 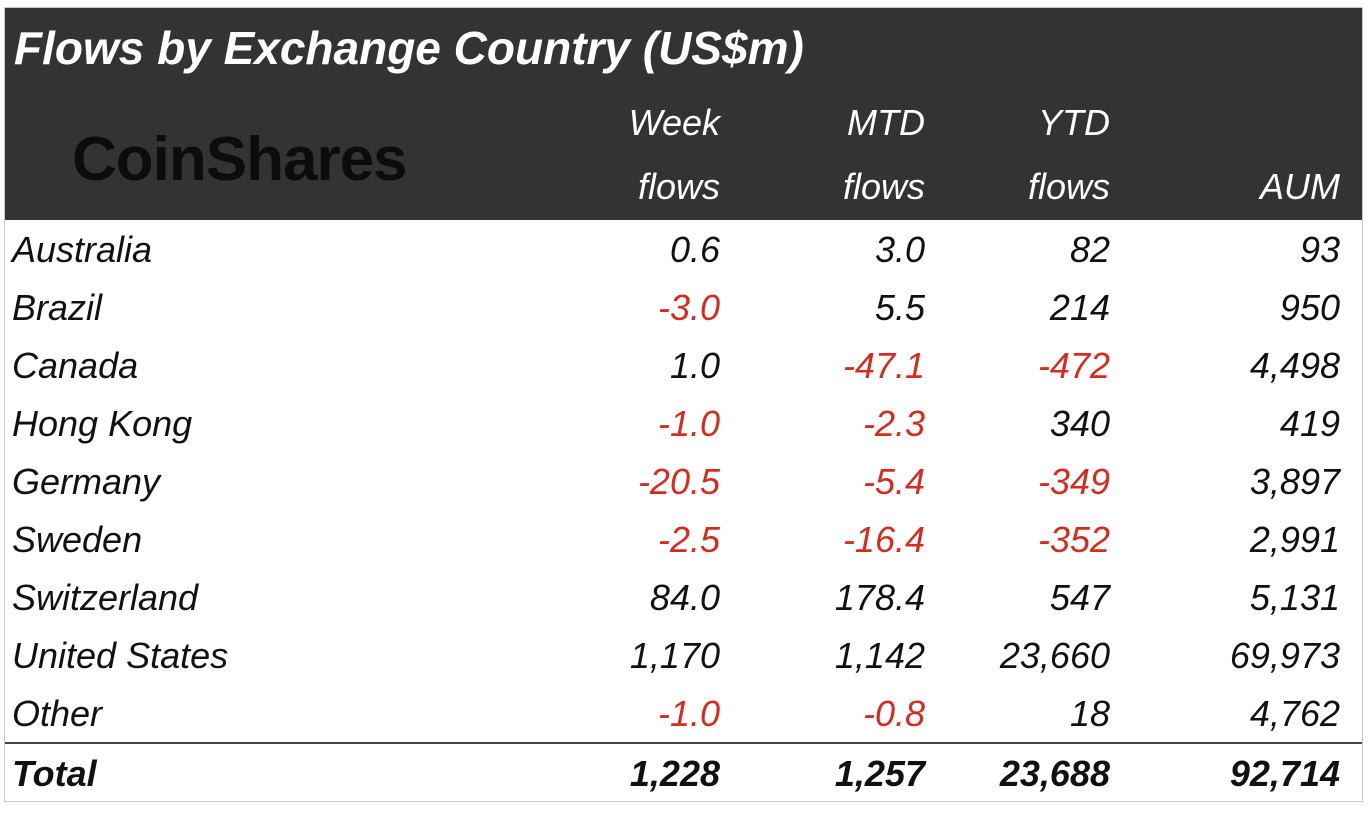 I want to click on row-label: Hong Kong, so click(x=102, y=423).